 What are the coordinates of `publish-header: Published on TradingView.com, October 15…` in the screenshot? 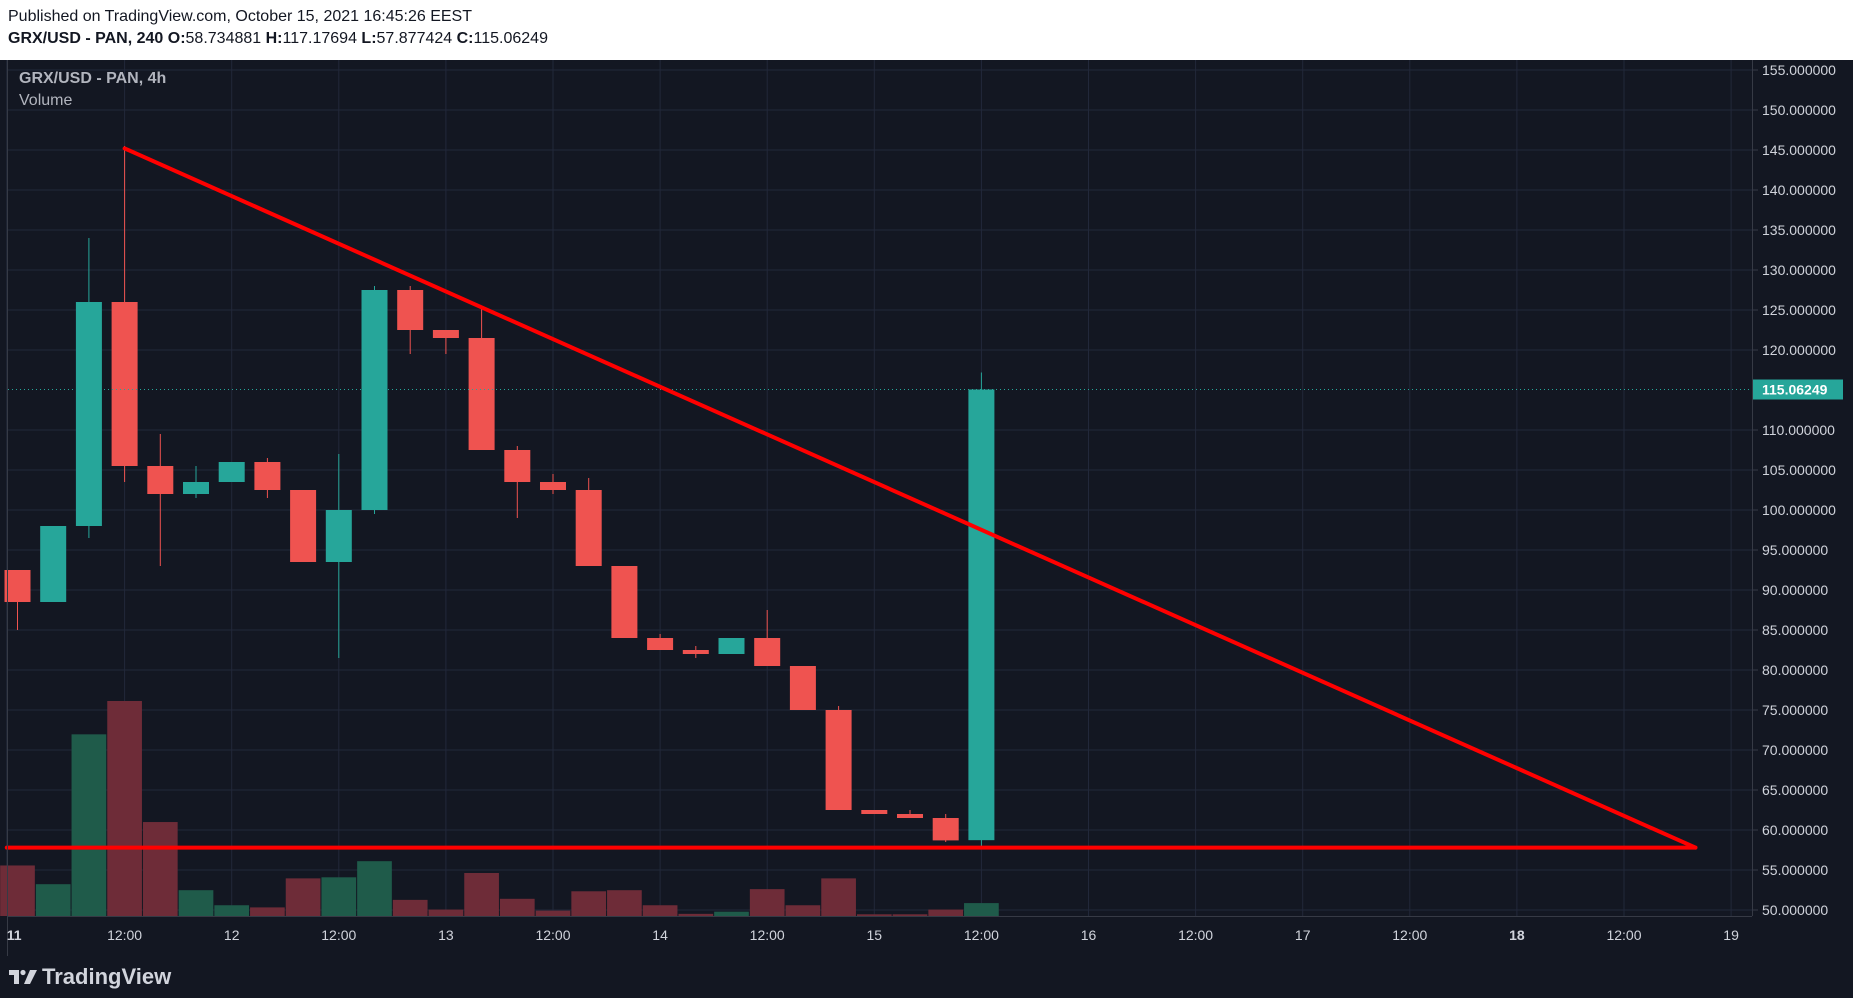 It's located at (926, 30).